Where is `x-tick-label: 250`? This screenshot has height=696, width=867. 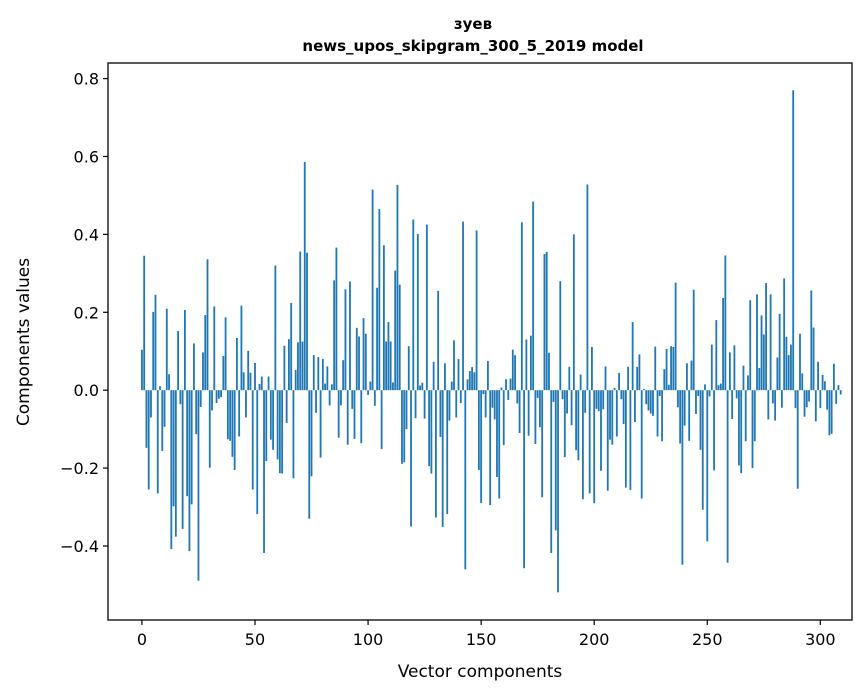 x-tick-label: 250 is located at coordinates (707, 639).